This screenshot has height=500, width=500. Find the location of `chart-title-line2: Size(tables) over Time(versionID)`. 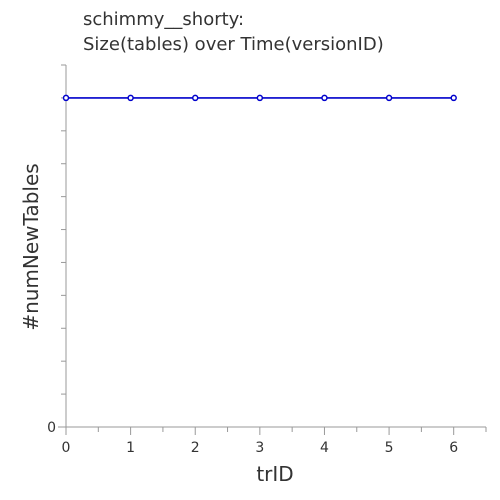

chart-title-line2: Size(tables) over Time(versionID) is located at coordinates (233, 44).